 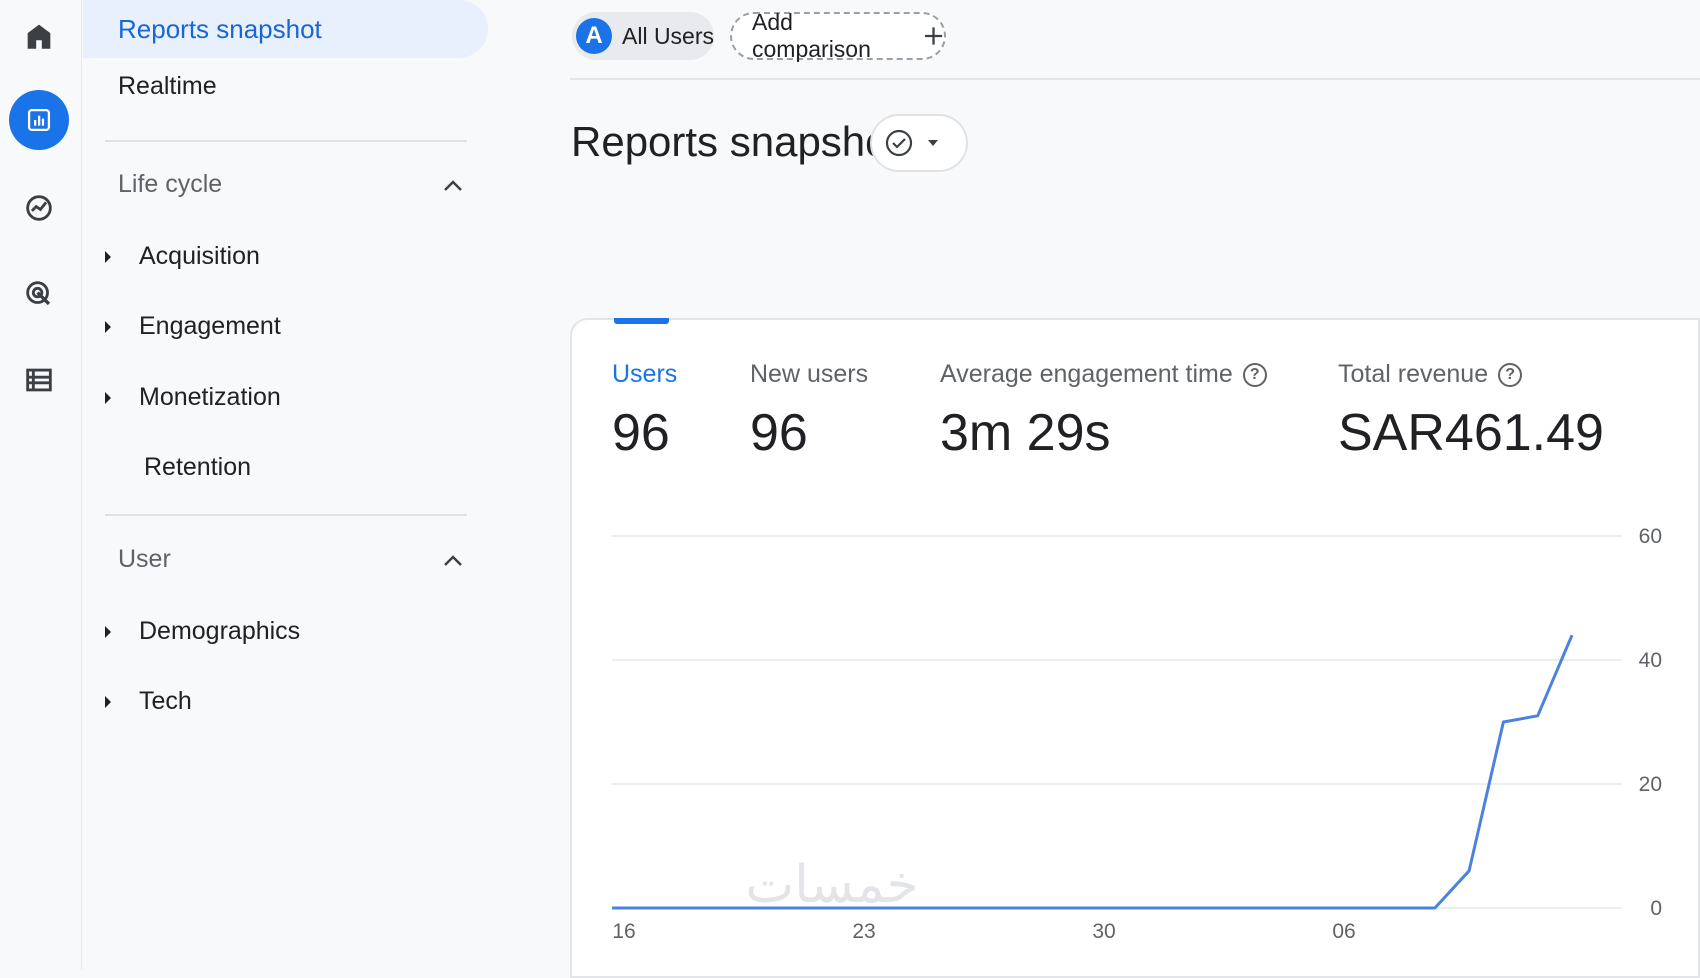 I want to click on metric-label: Average engagement time, so click(x=1086, y=374).